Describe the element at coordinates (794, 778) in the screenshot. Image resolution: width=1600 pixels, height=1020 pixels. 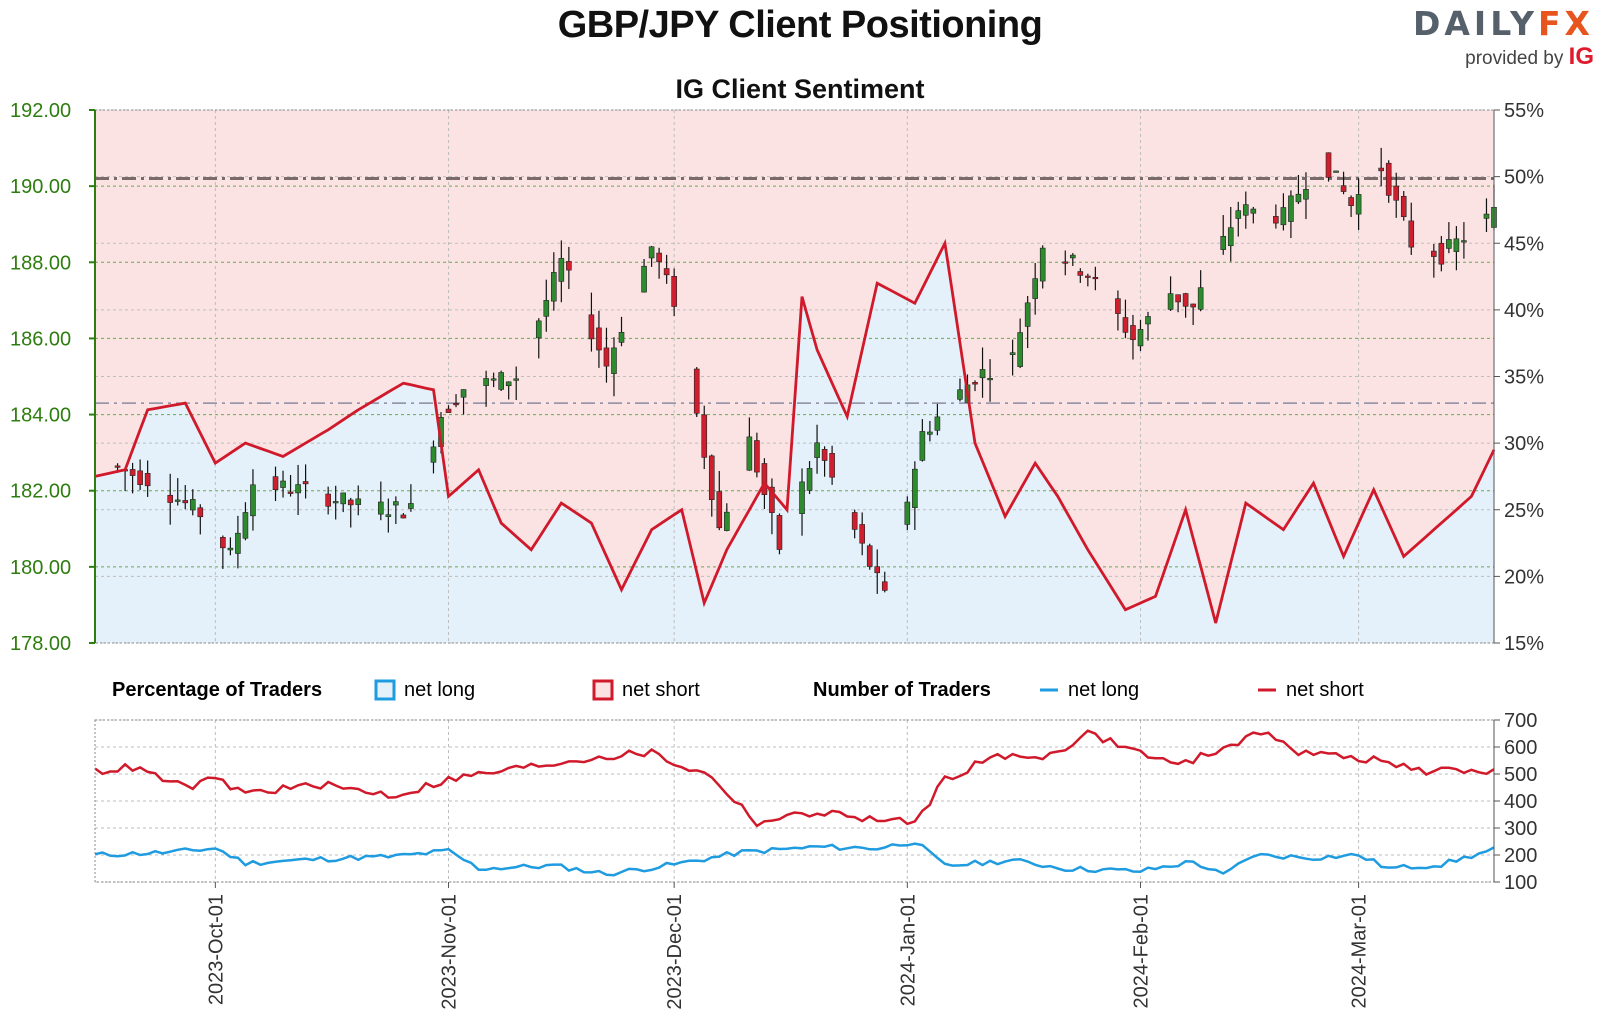
I see `net-short-count-line` at that location.